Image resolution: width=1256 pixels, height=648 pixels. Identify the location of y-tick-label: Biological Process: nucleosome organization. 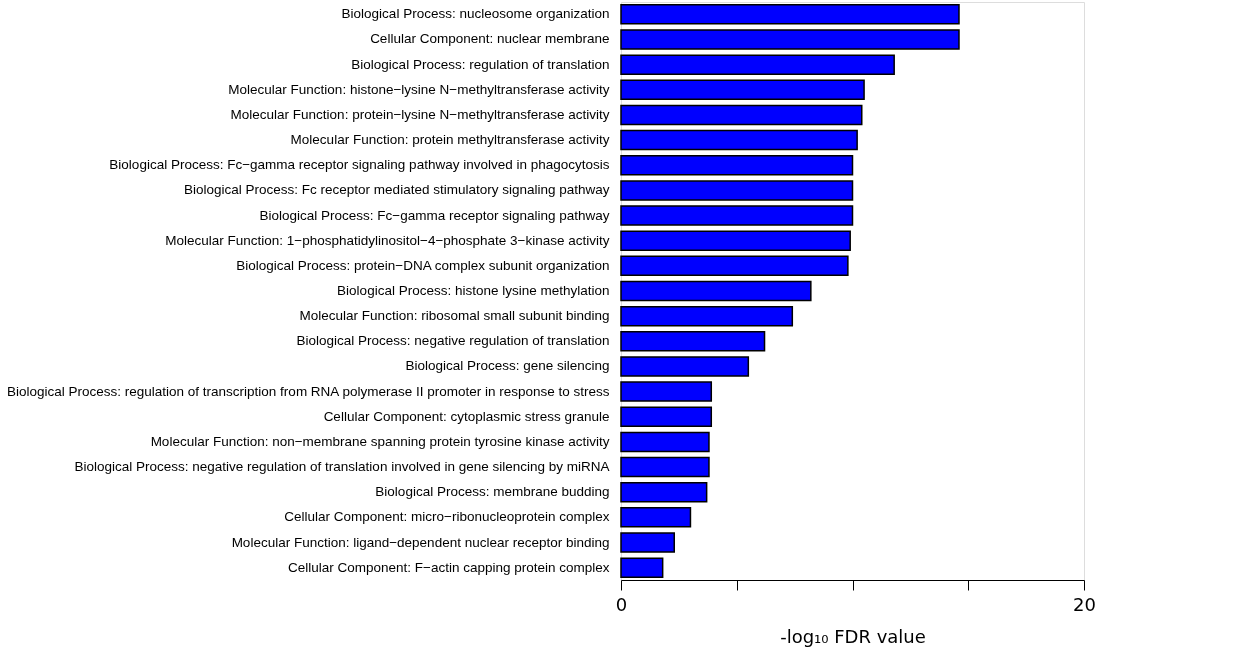
(475, 14).